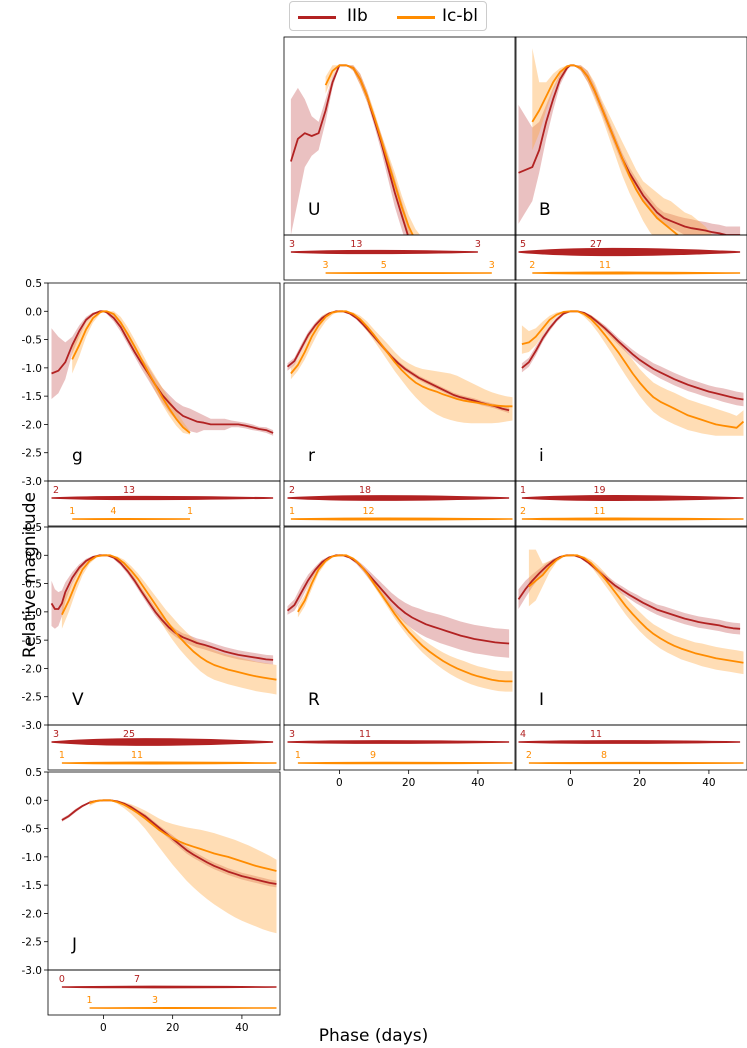 The width and height of the screenshot is (747, 1048). I want to click on ytick-label-V-5-0: 0.5, so click(33, 528).